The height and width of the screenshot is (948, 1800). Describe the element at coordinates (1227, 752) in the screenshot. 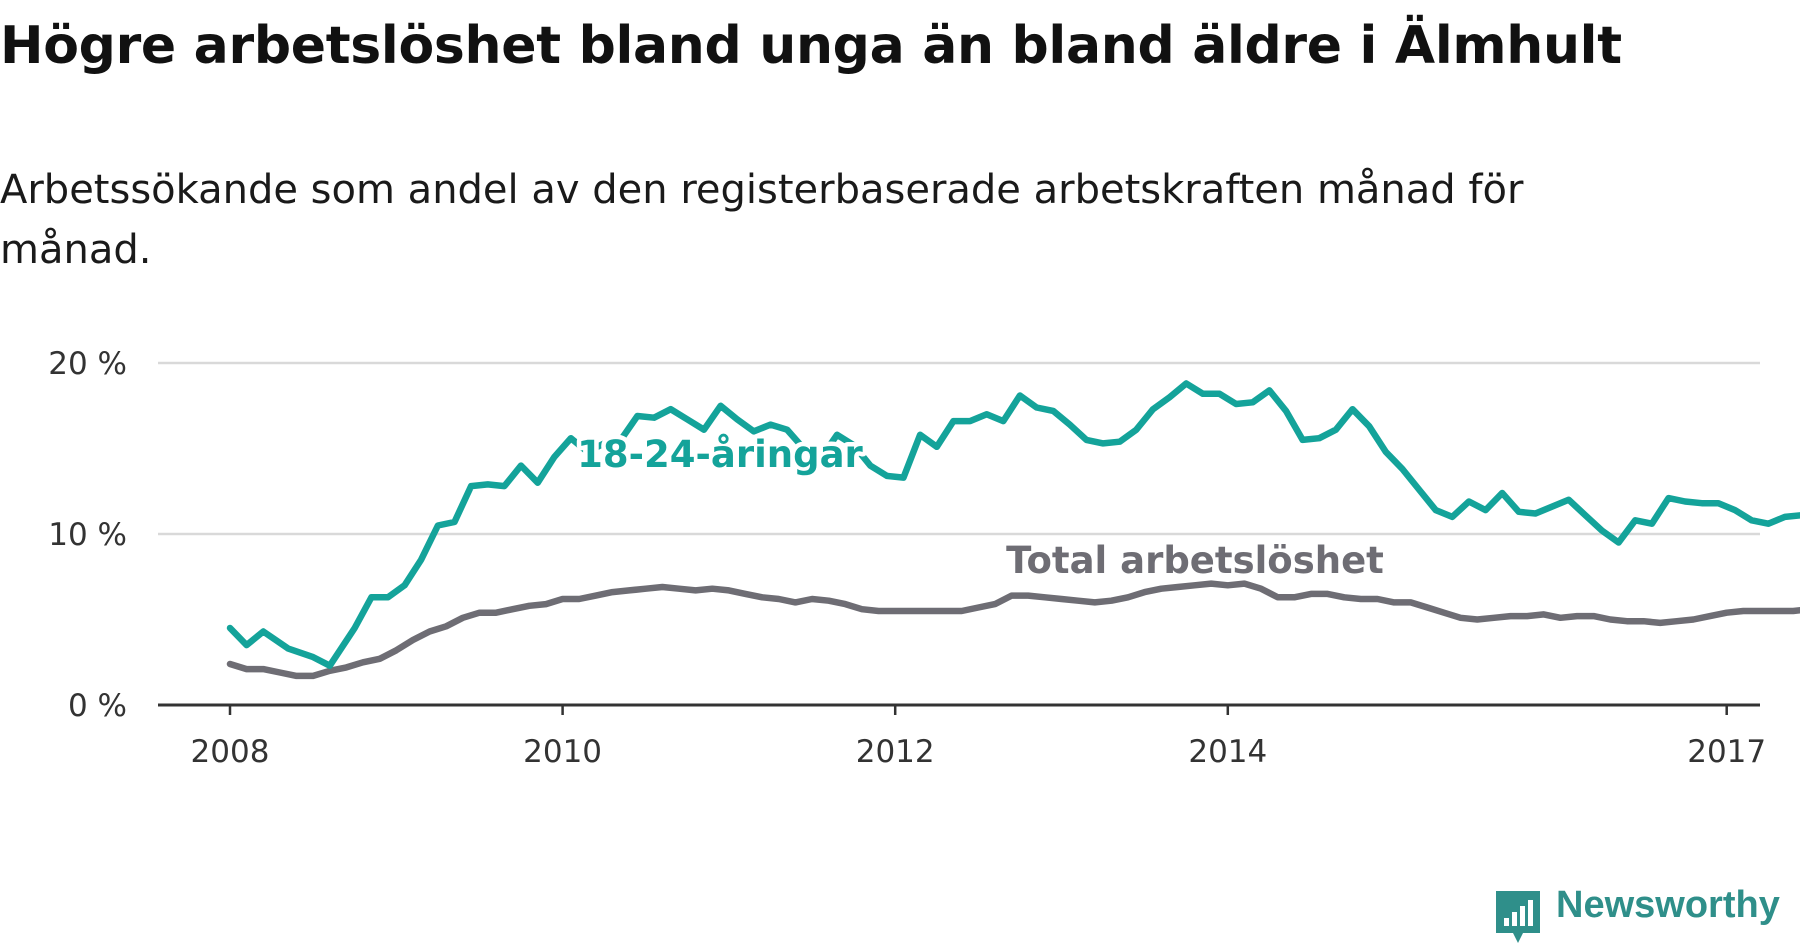

I see `x-tick-label: 2014` at that location.